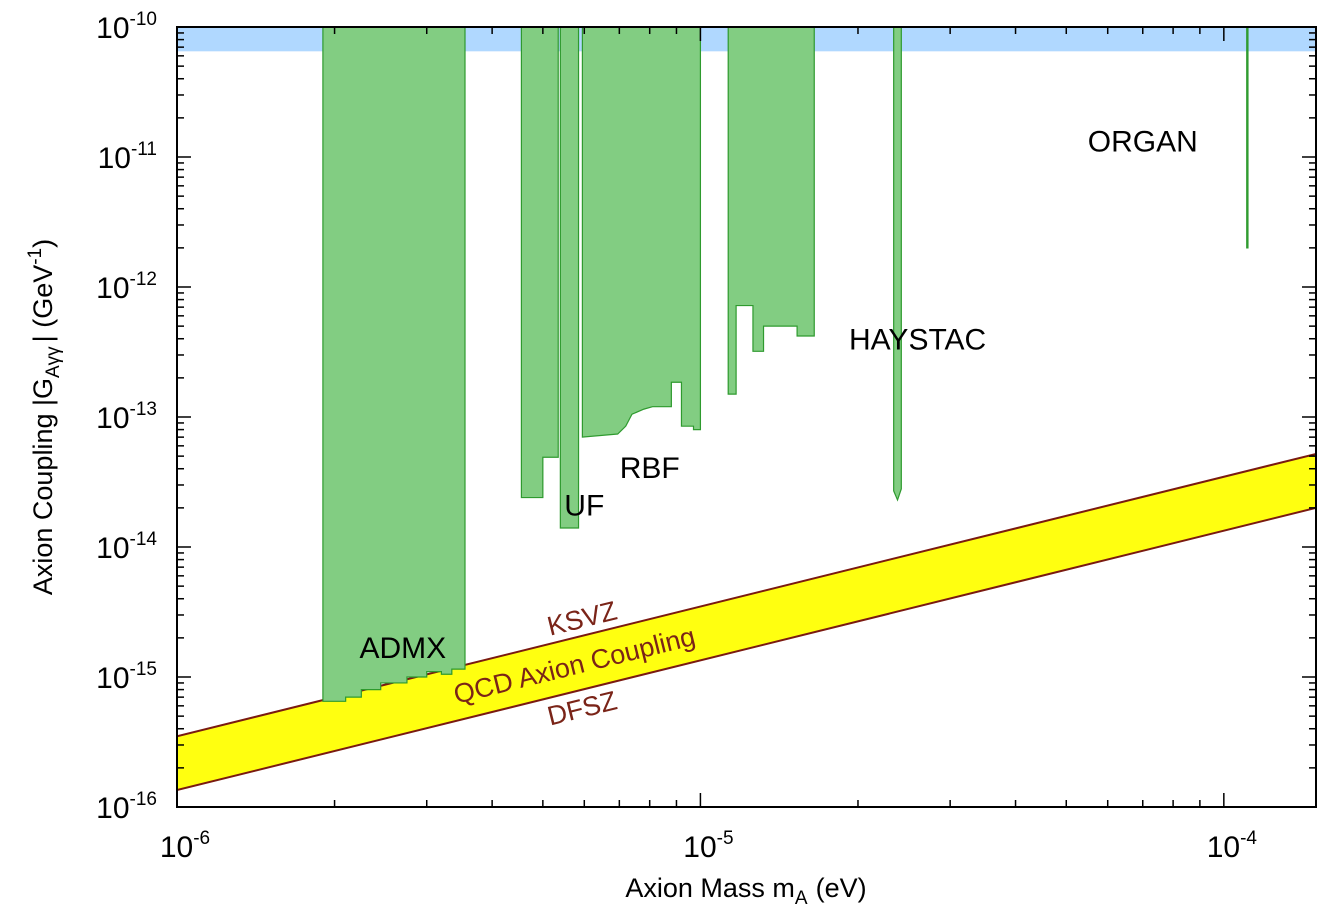 The width and height of the screenshot is (1338, 914). What do you see at coordinates (127, 157) in the screenshot?
I see `y-tick-label: 10-11` at bounding box center [127, 157].